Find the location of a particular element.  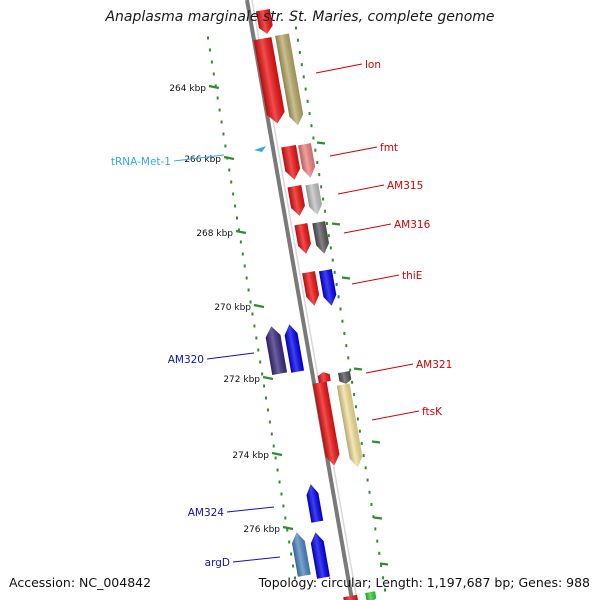

scale-tick-label: 276 kbp is located at coordinates (261, 530).